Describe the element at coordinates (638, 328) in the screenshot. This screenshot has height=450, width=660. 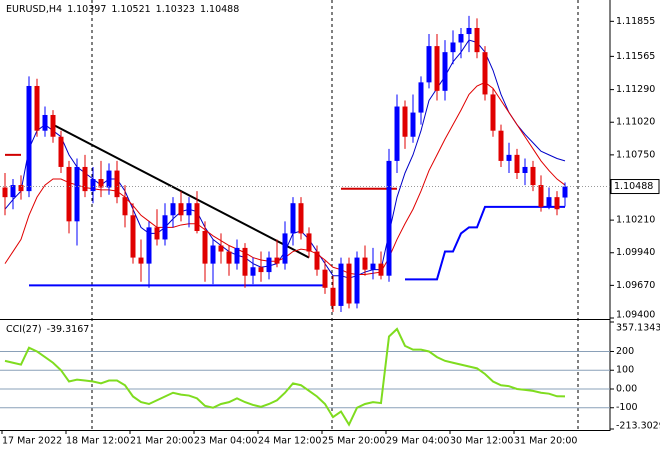
I see `y-tick-label: 357.1343` at that location.